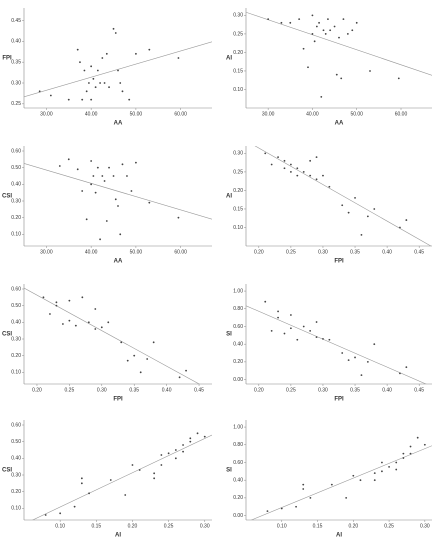 The image size is (444, 550). What do you see at coordinates (401, 114) in the screenshot?
I see `x-tick-label: 60.00` at bounding box center [401, 114].